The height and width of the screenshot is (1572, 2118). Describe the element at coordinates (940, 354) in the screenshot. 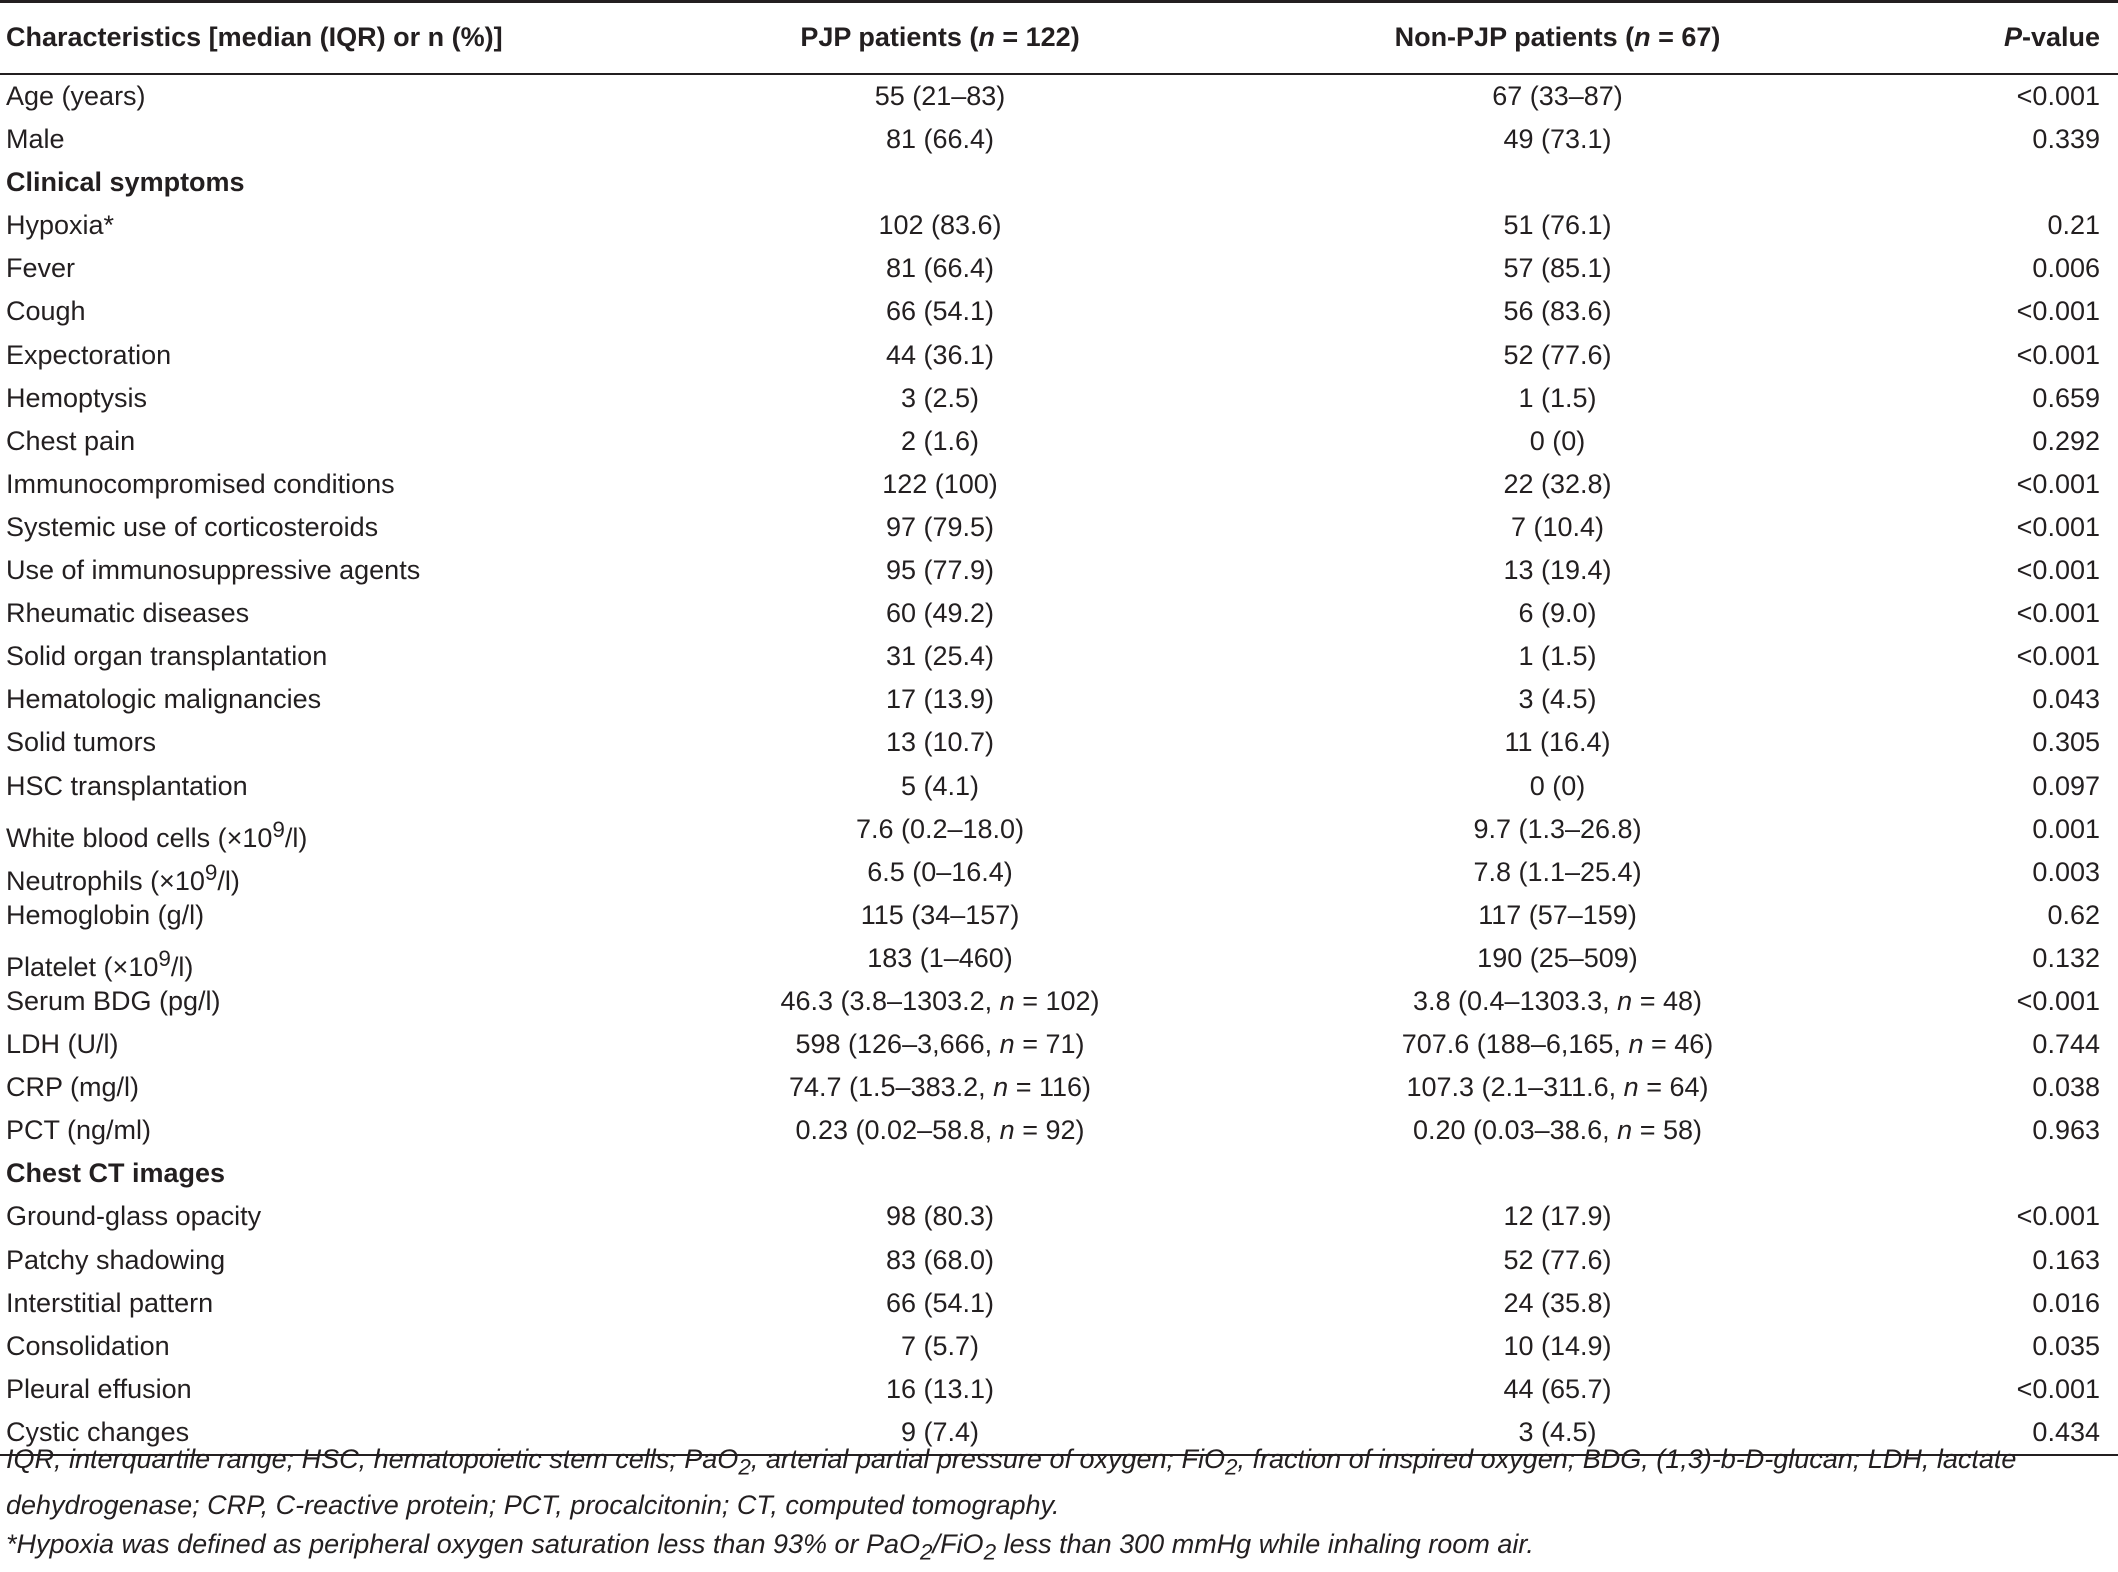

I see `pjp-value: 44 (36.1)` at that location.